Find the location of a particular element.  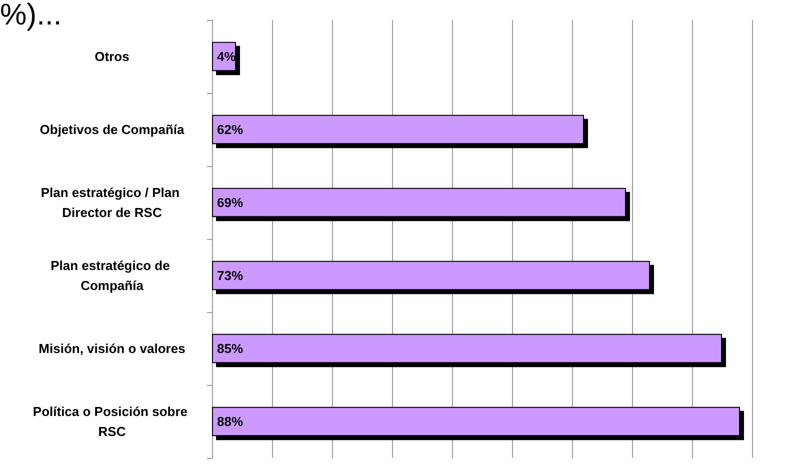

y-tick-label: Plan estratégico / Plan Director de RSC is located at coordinates (112, 202).